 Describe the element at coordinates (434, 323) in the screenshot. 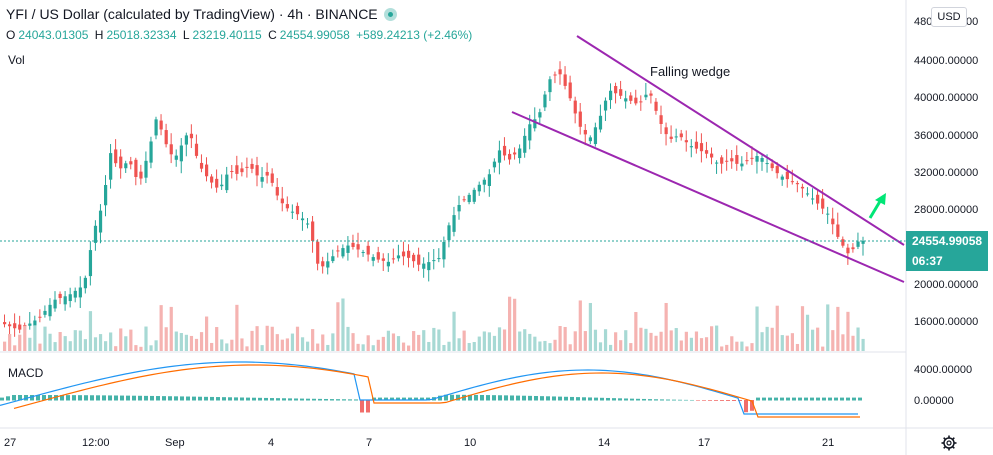

I see `volume-bars` at that location.